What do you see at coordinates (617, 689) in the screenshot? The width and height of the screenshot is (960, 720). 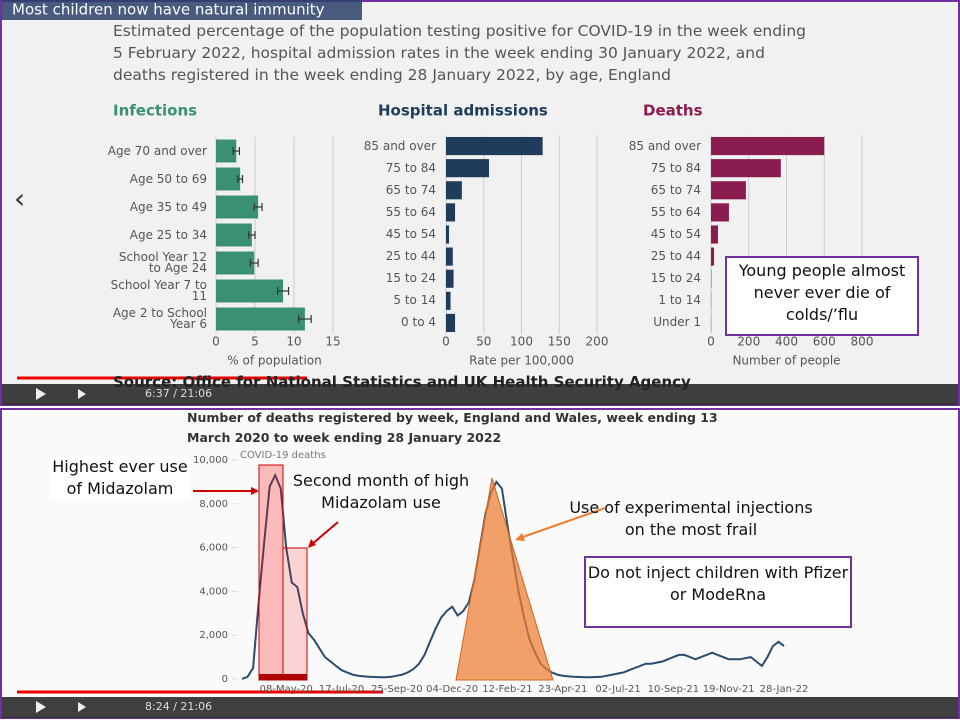 I see `x-tick-label: 02-Jul-21` at bounding box center [617, 689].